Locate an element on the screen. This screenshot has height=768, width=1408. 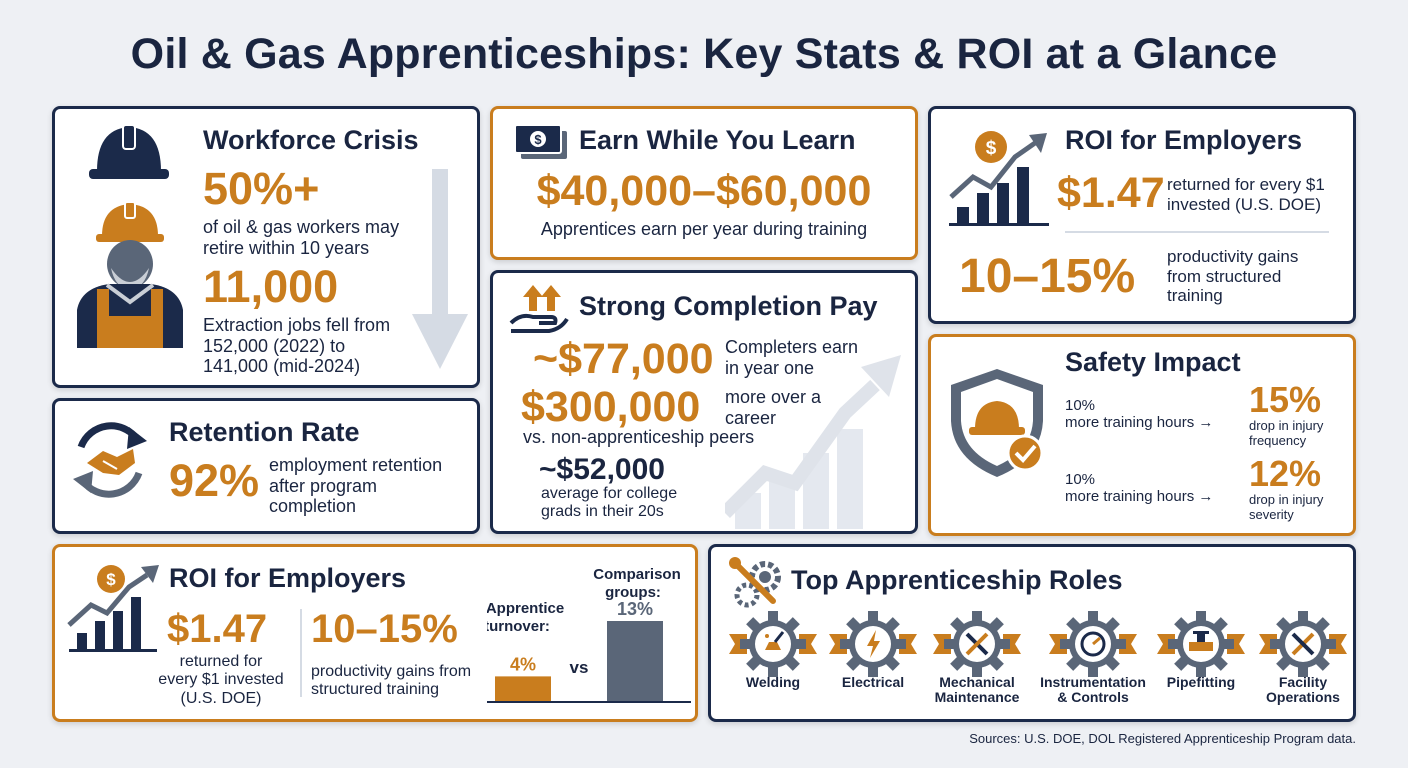
completion-stat-career: $300,000 is located at coordinates (611, 407).